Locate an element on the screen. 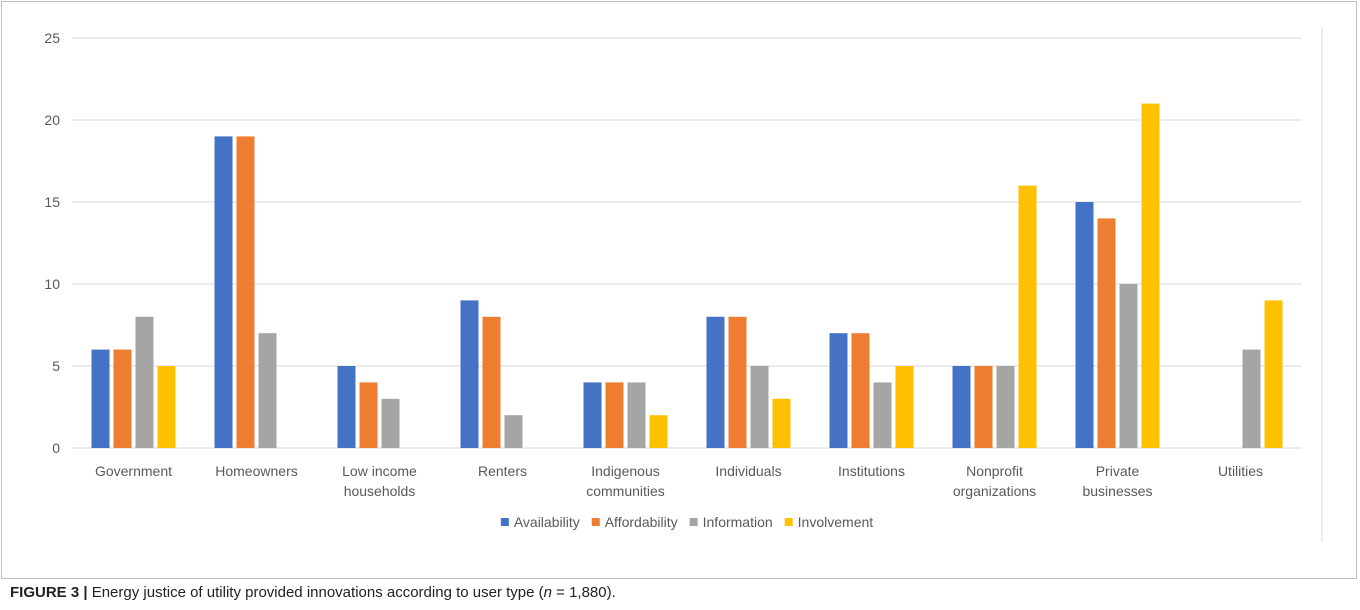  legend-label: Affordability is located at coordinates (641, 522).